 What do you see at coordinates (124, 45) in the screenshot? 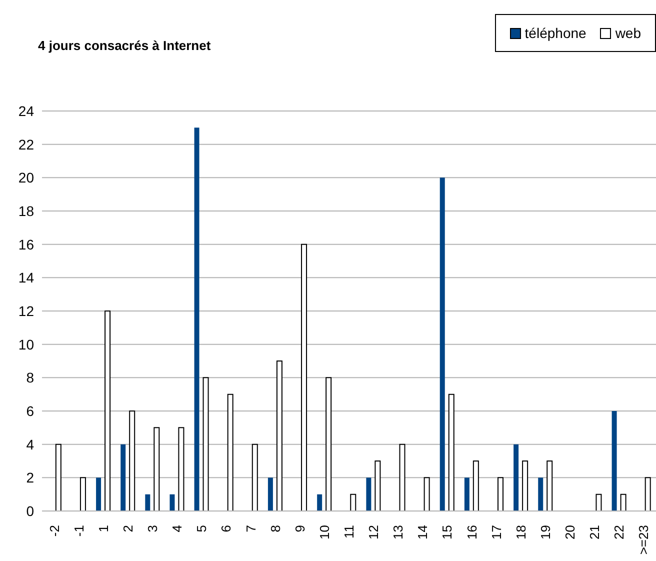
I see `chart-title: 4 jours consacrés à Internet` at bounding box center [124, 45].